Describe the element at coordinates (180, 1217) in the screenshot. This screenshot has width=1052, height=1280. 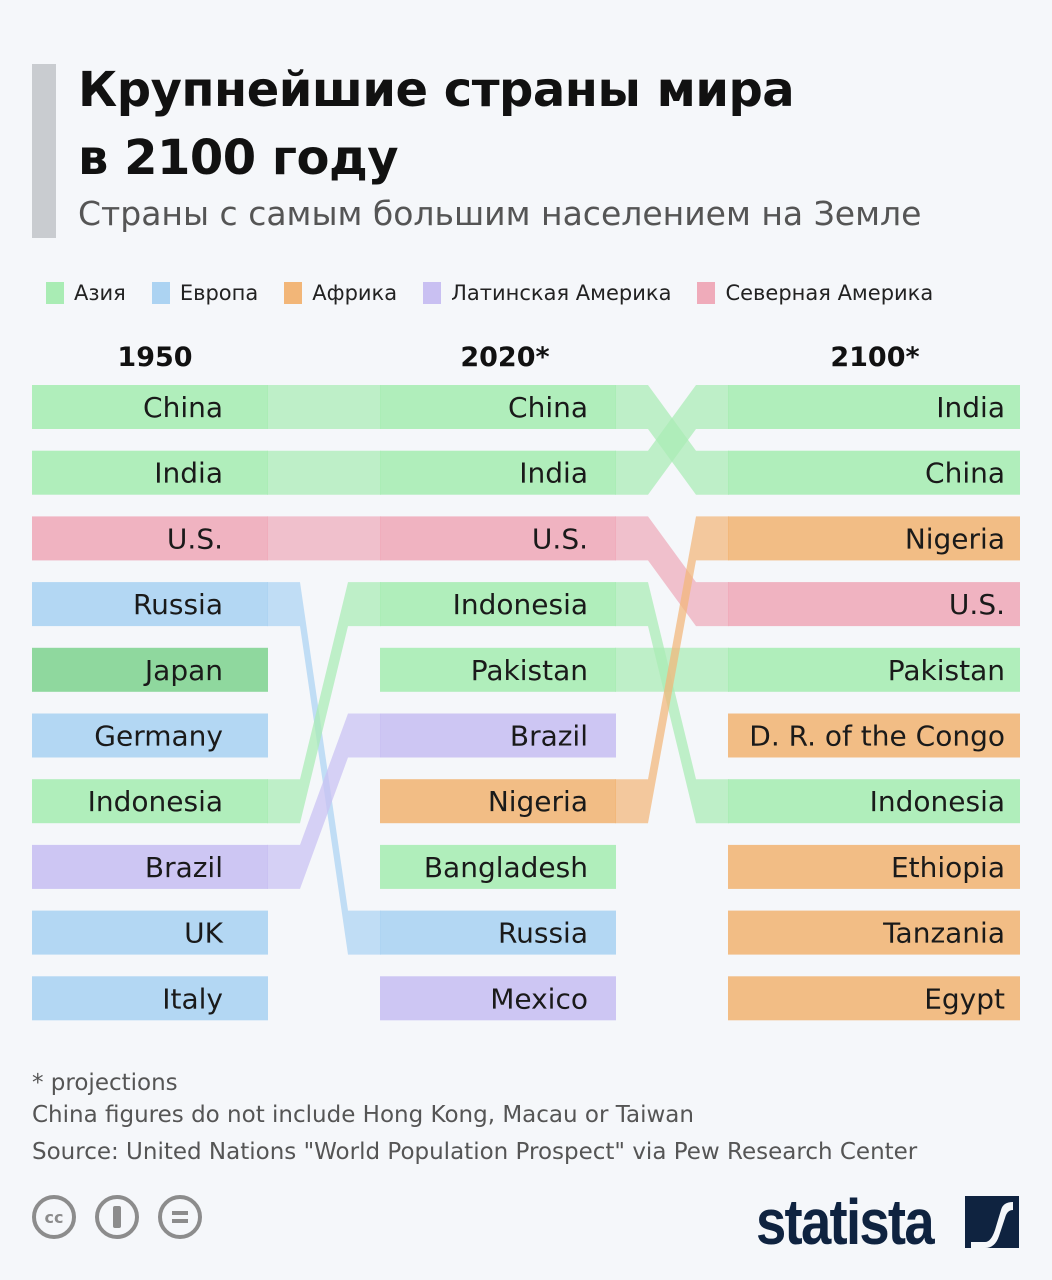
I see `no-derivatives-icon` at that location.